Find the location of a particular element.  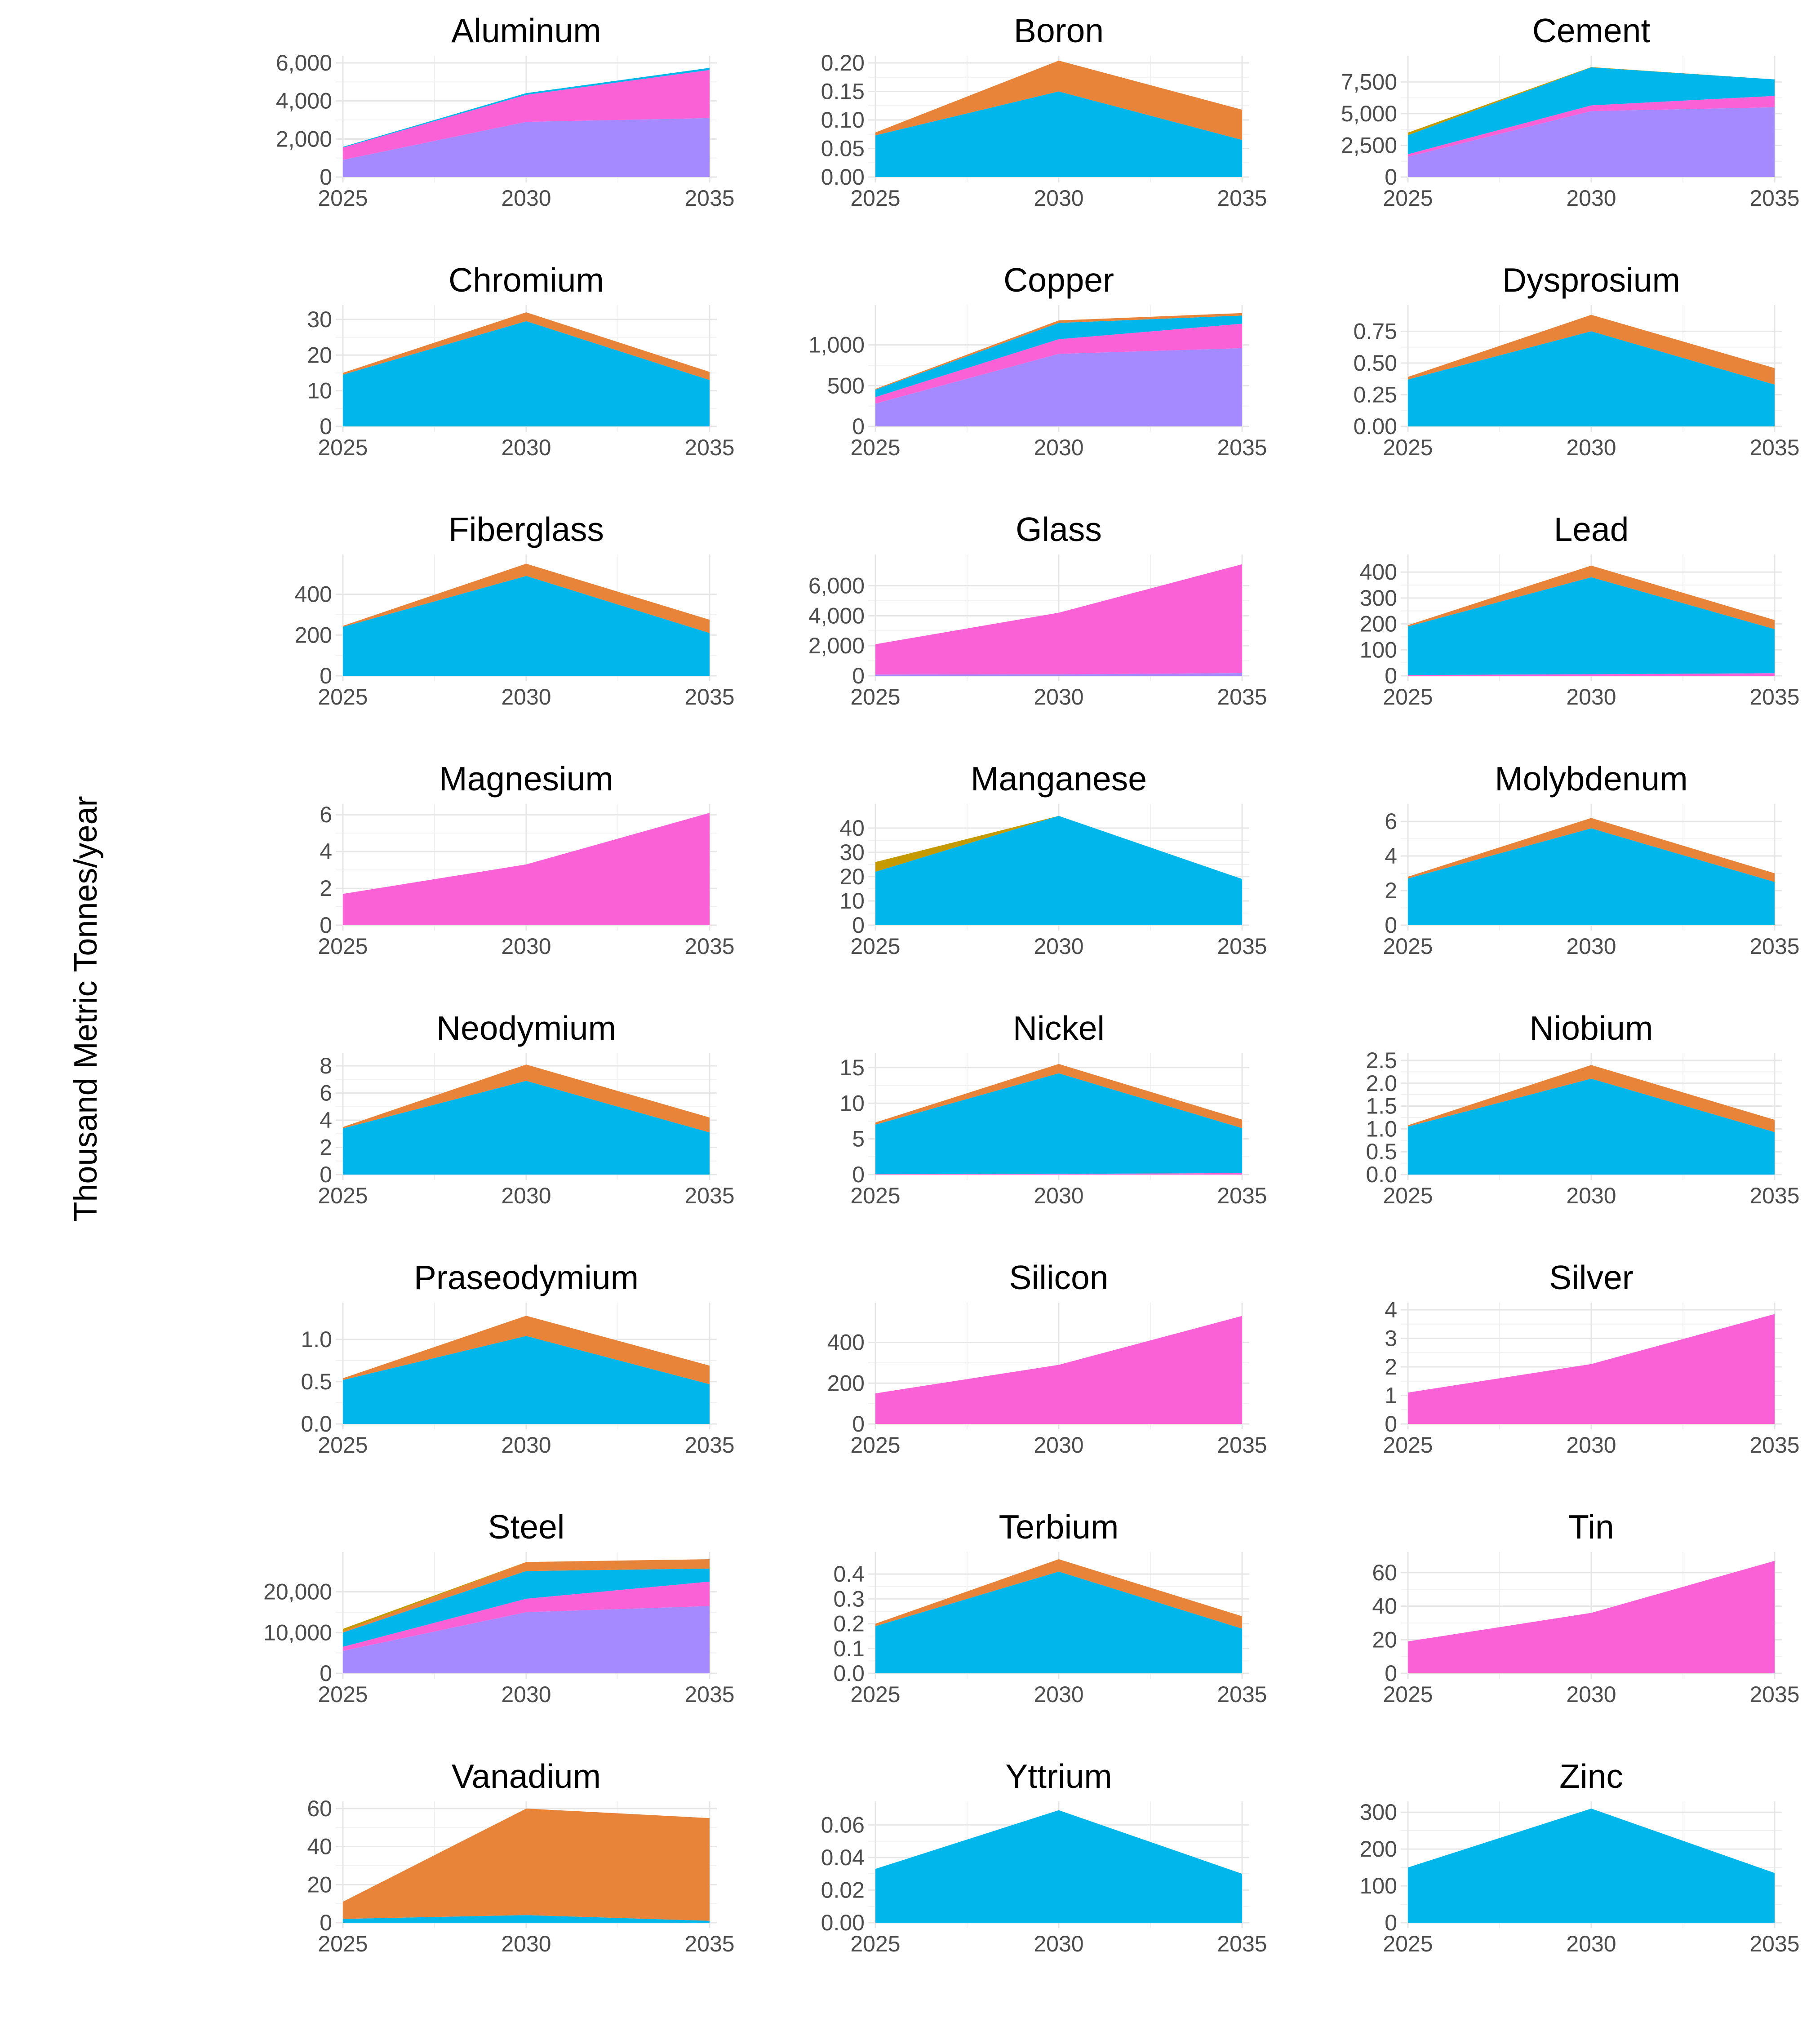

y-tick-label: 200 is located at coordinates (313, 634).